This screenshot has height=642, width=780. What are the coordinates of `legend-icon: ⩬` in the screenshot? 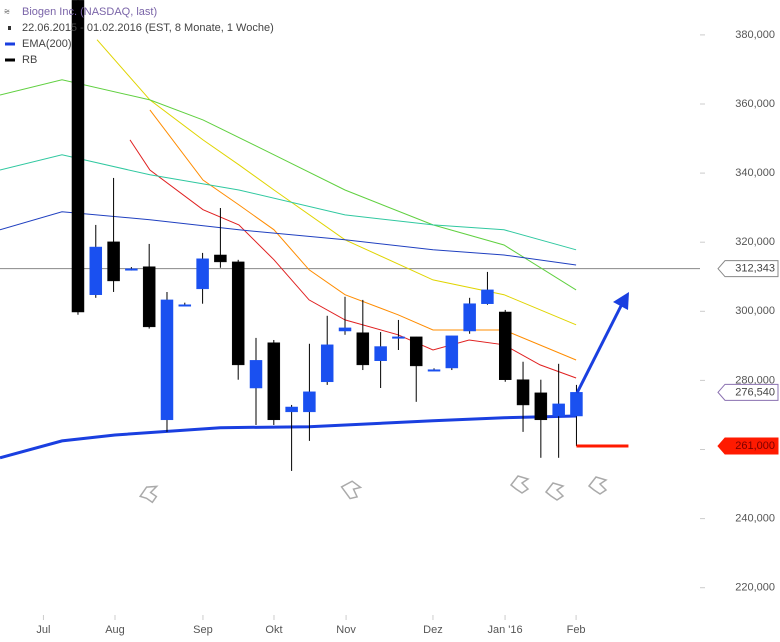 It's located at (7, 12).